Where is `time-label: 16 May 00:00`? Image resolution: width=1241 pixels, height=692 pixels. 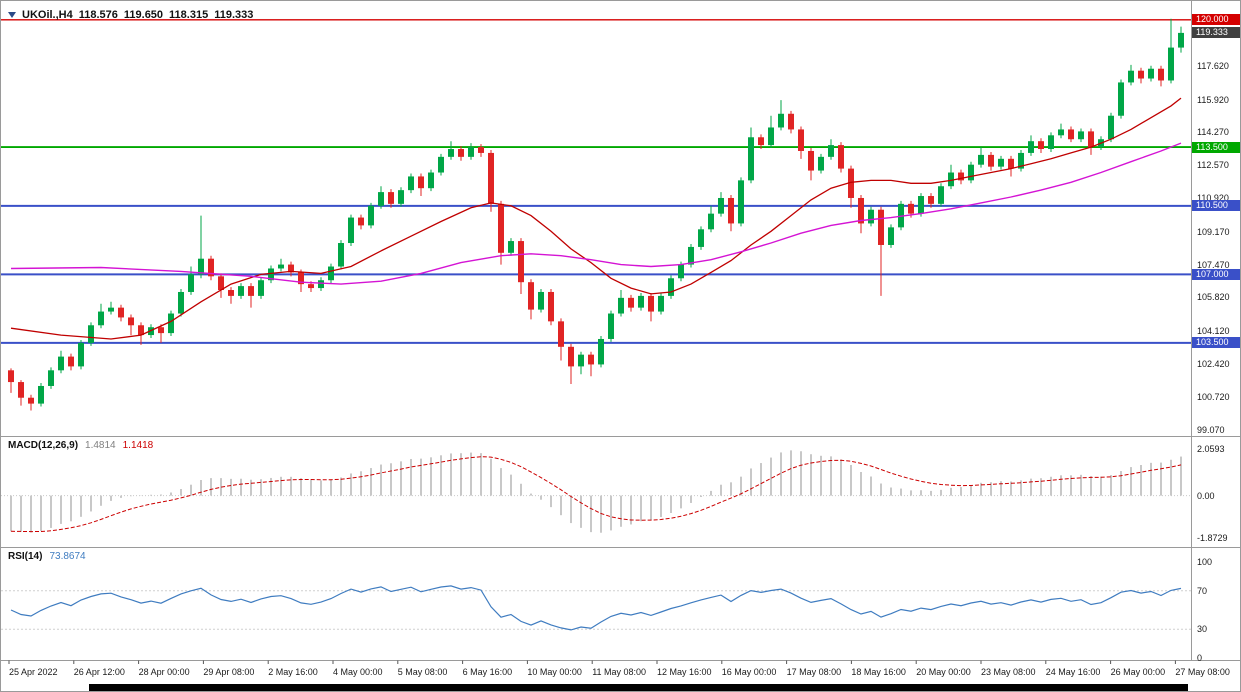 time-label: 16 May 00:00 is located at coordinates (749, 672).